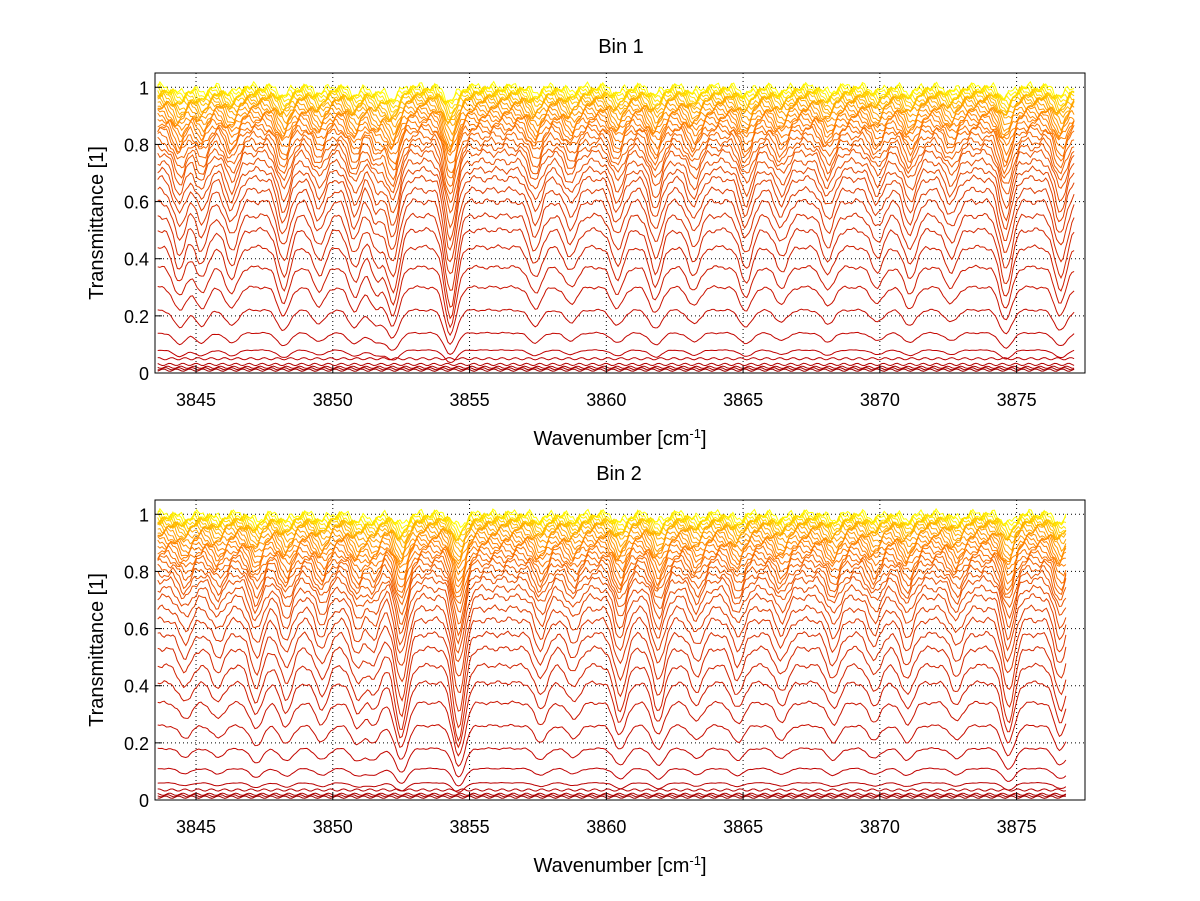 The image size is (1200, 901). I want to click on chart-title: Bin 2, so click(619, 474).